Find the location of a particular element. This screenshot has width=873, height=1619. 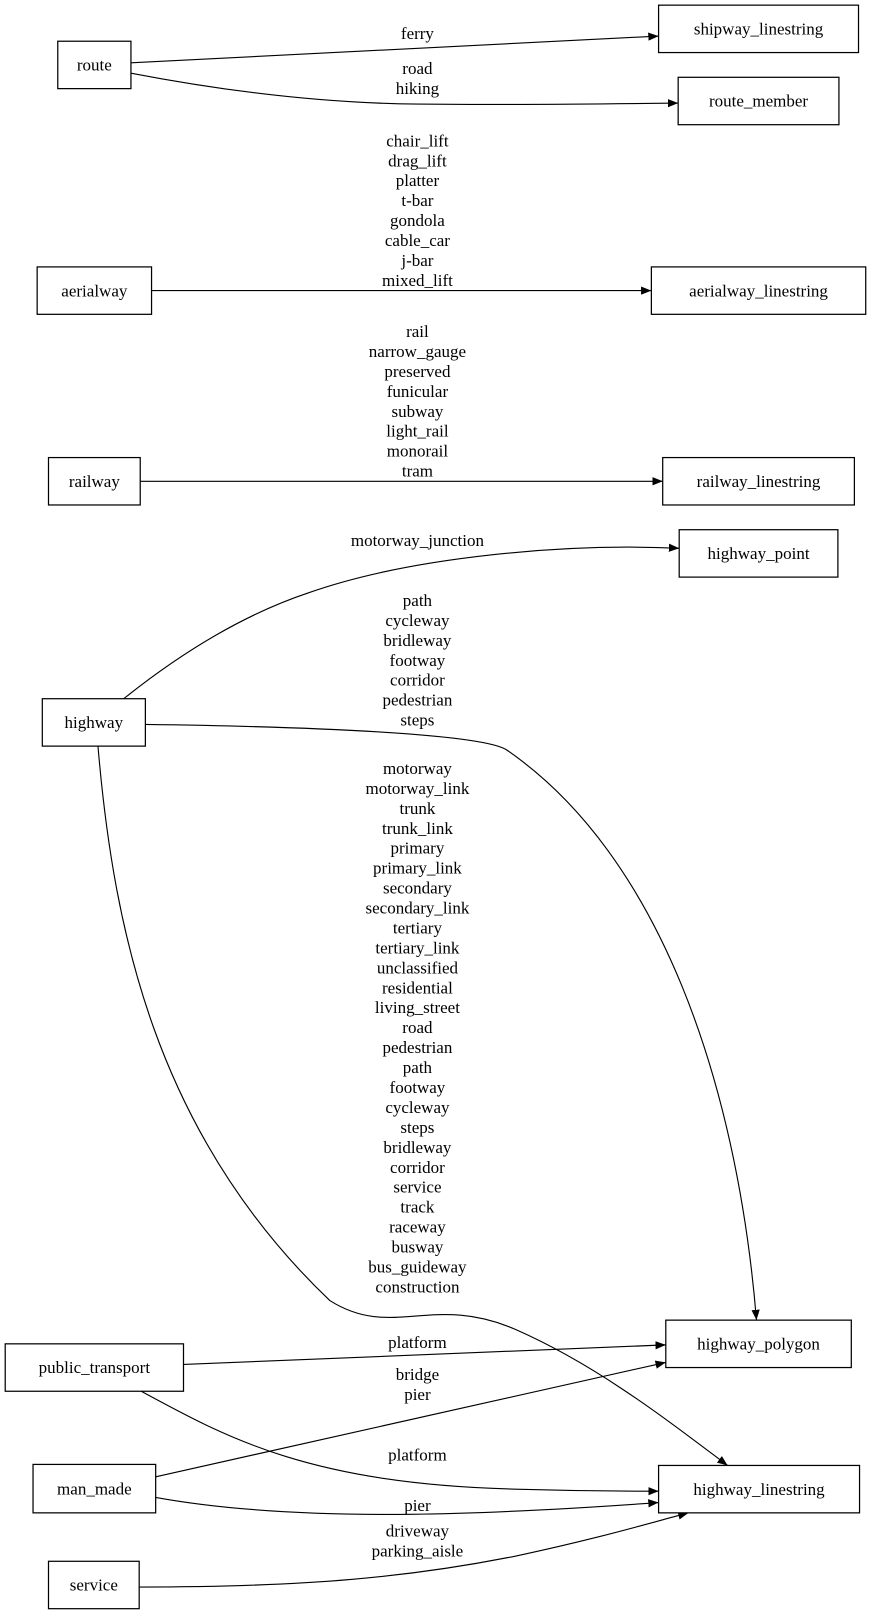

node-label: man_made is located at coordinates (94, 1488).